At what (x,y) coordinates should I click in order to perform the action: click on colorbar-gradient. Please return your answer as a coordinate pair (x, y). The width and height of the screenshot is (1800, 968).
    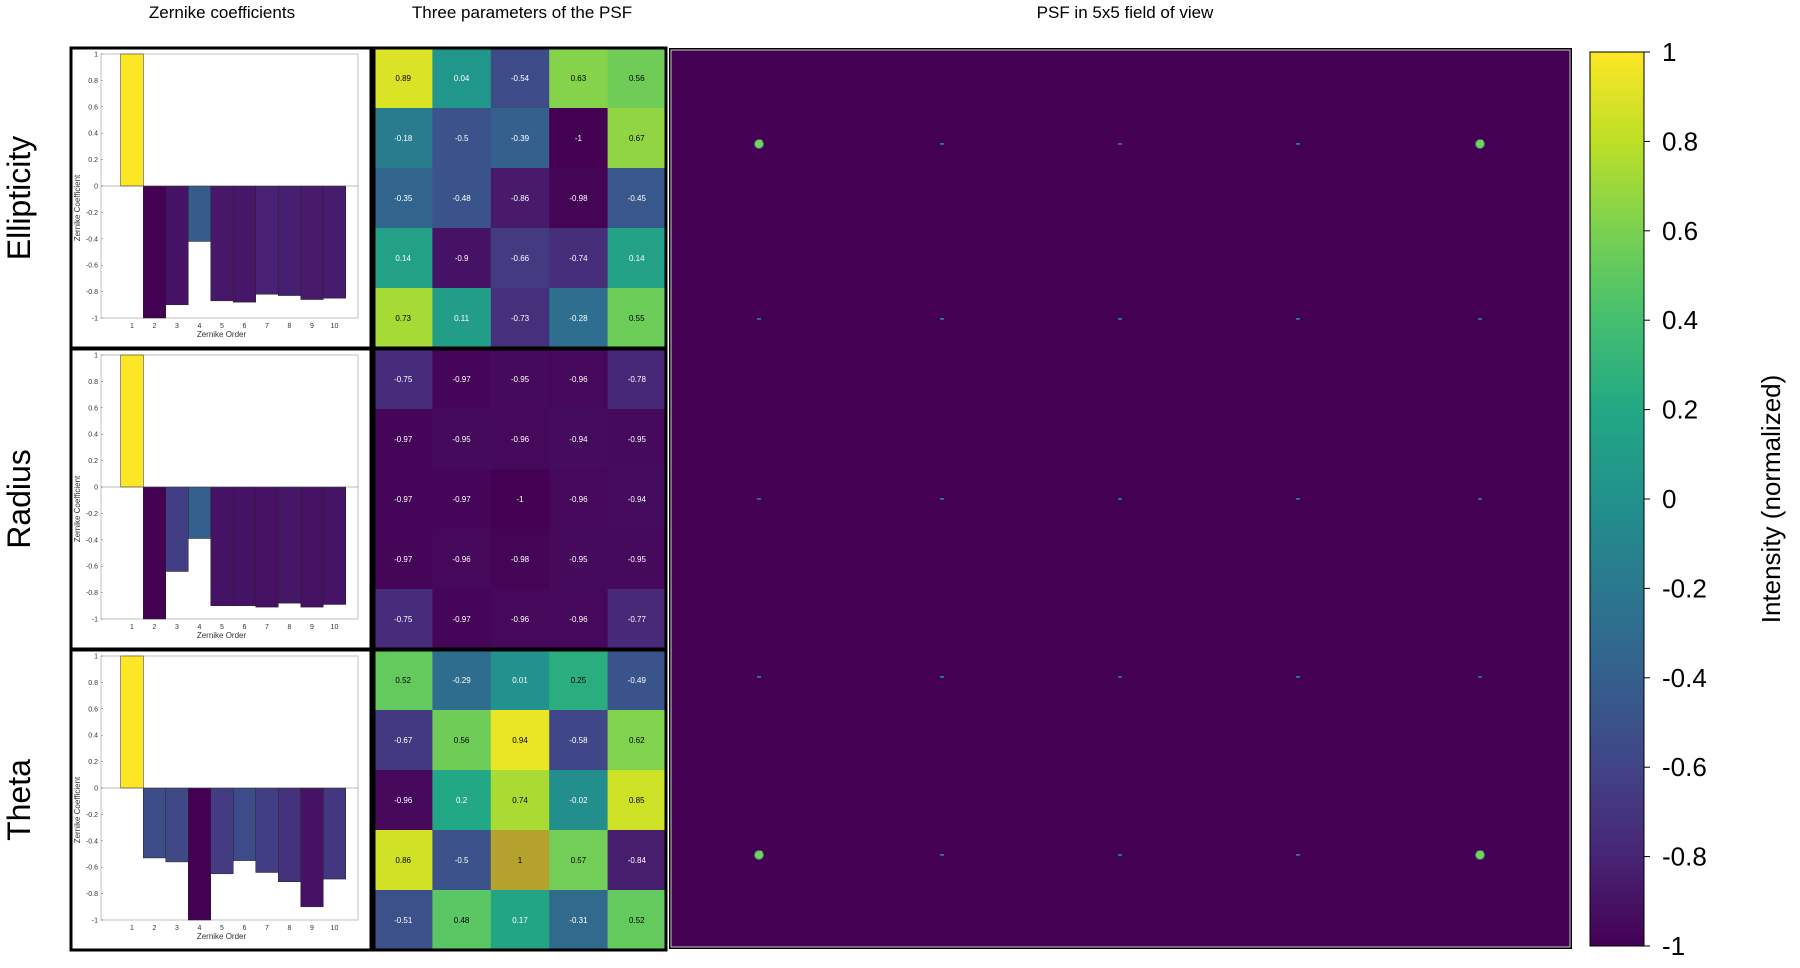
    Looking at the image, I should click on (1617, 499).